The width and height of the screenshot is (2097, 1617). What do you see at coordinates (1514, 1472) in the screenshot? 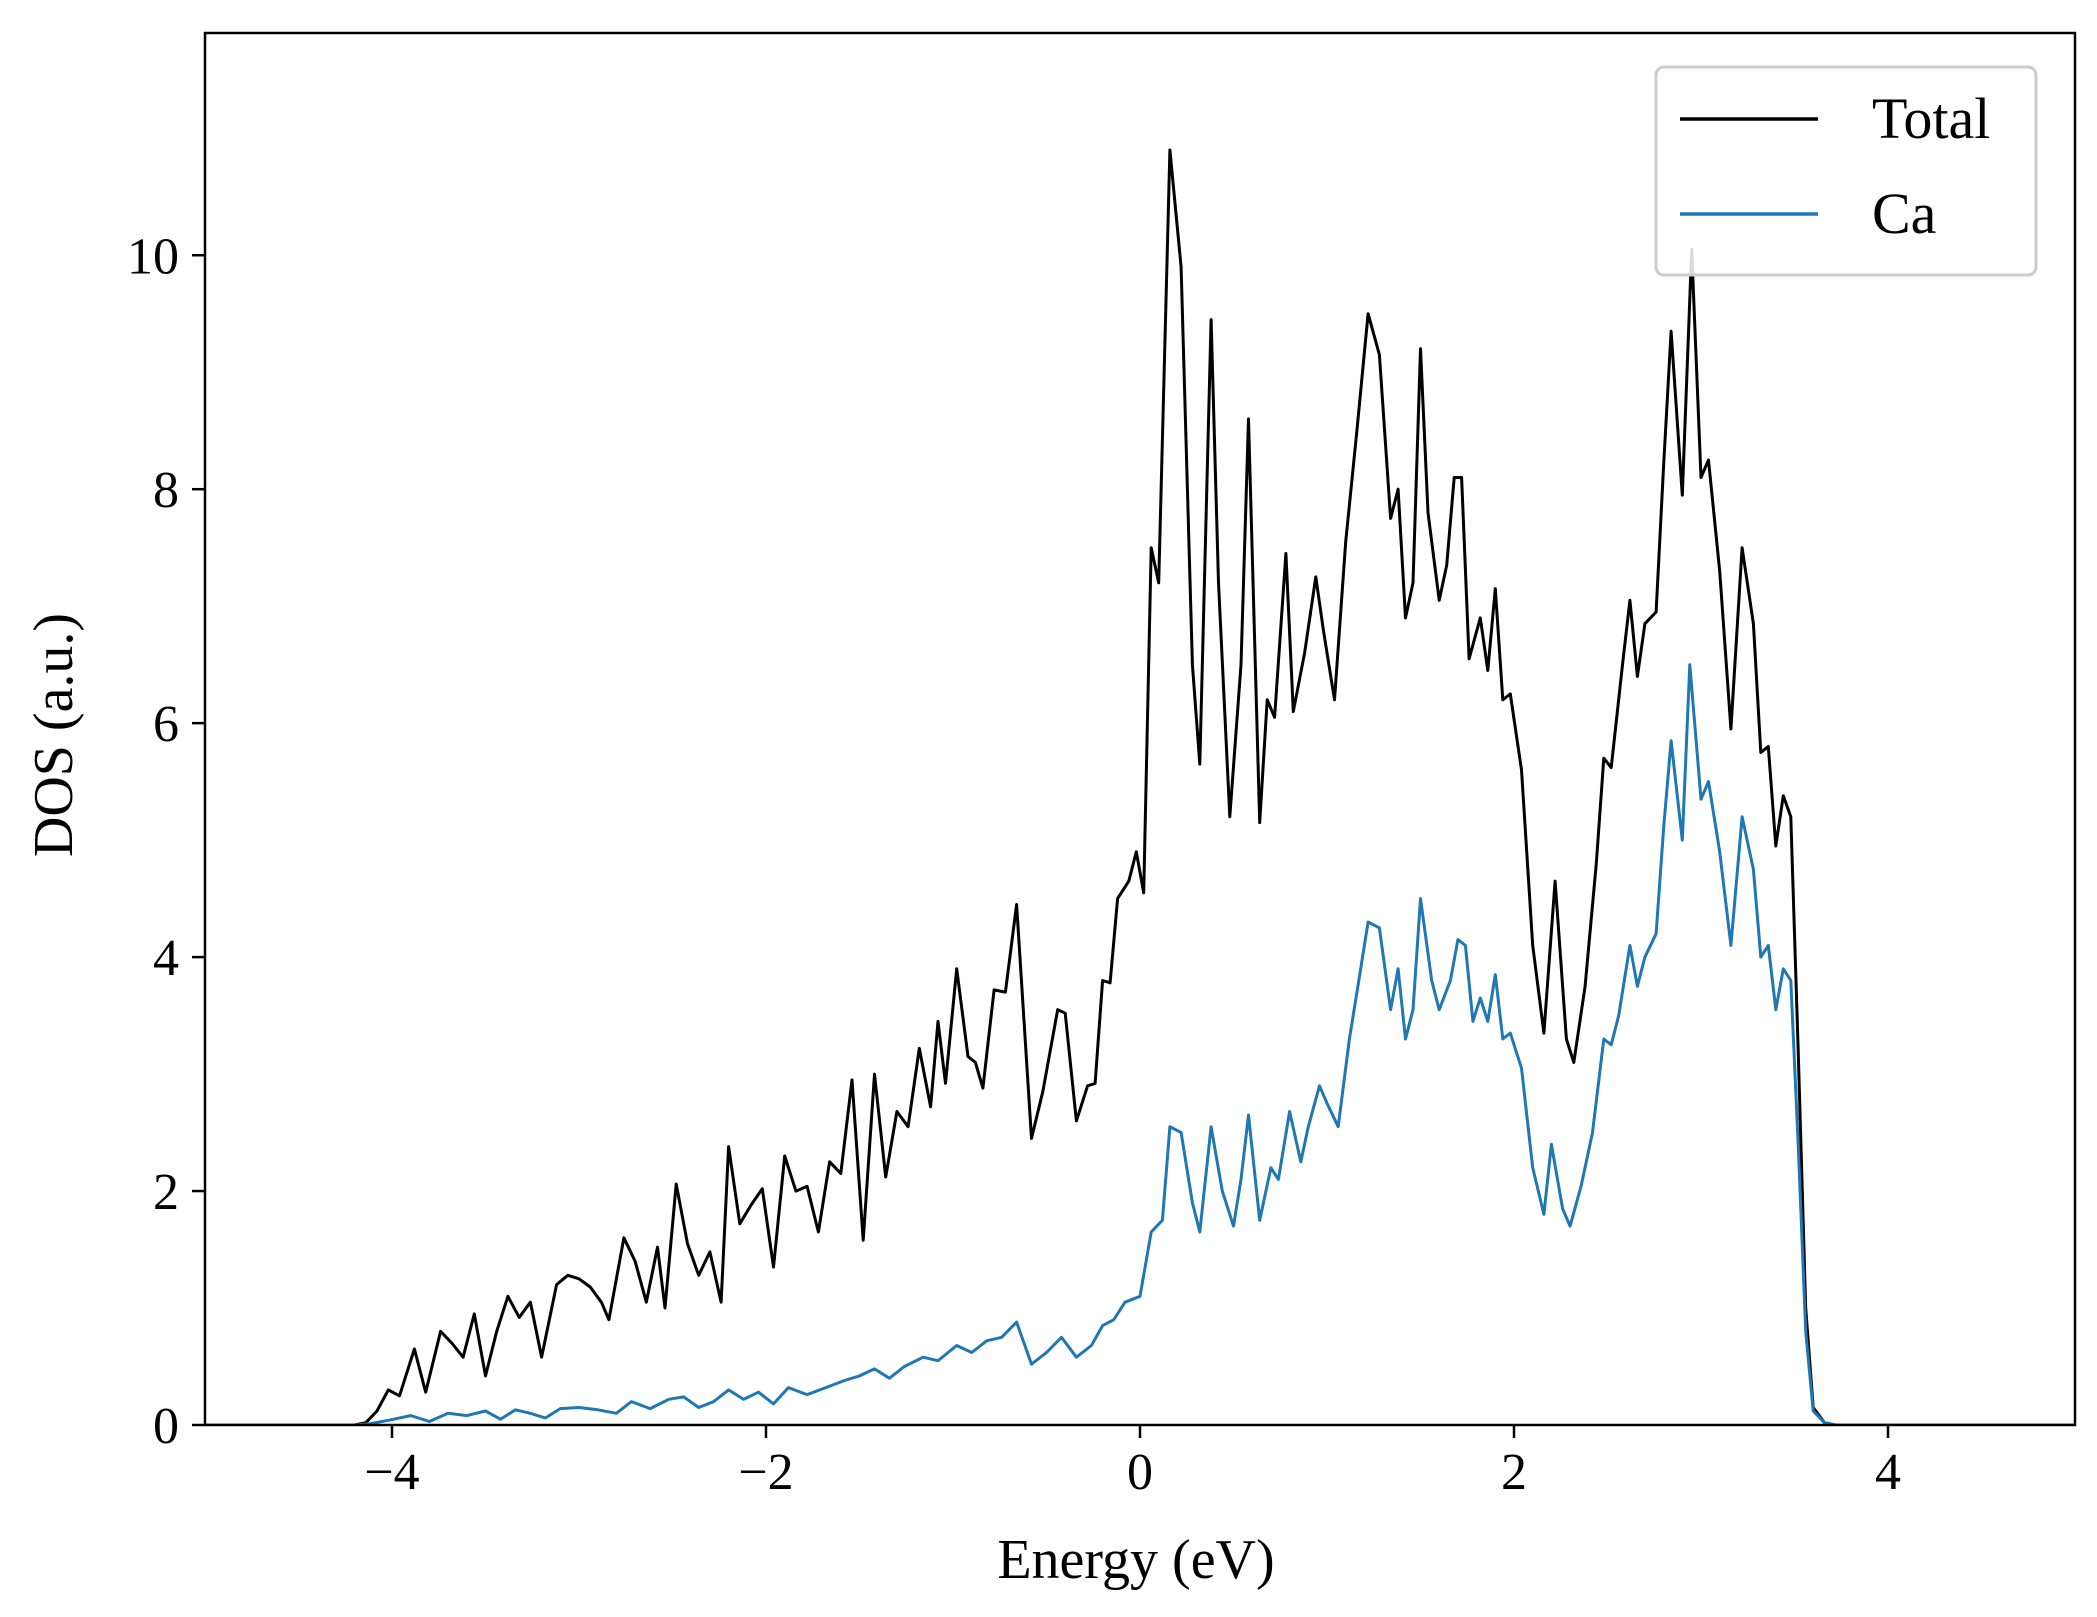
I see `x-tick-label: 2` at bounding box center [1514, 1472].